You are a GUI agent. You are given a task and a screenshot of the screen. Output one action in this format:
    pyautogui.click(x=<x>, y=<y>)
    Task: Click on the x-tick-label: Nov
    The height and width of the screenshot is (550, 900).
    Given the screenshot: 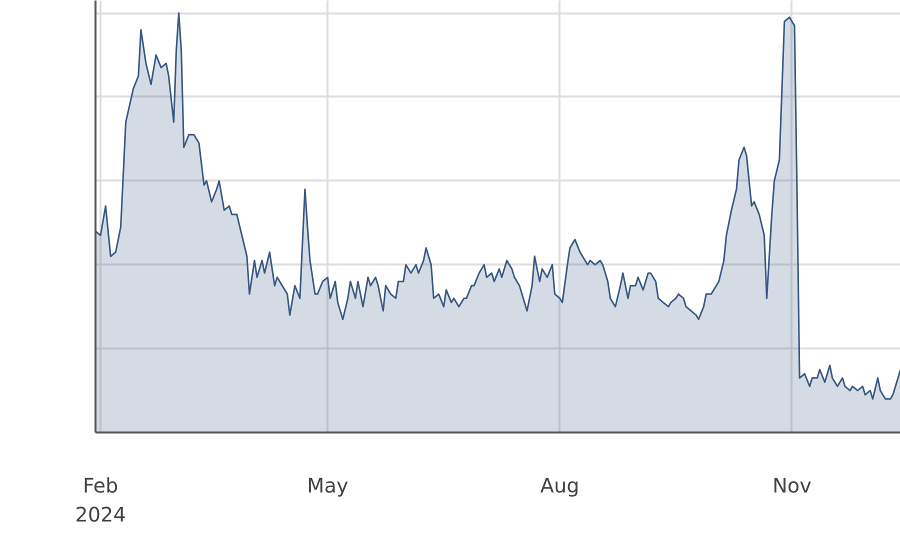 What is the action you would take?
    pyautogui.click(x=792, y=486)
    